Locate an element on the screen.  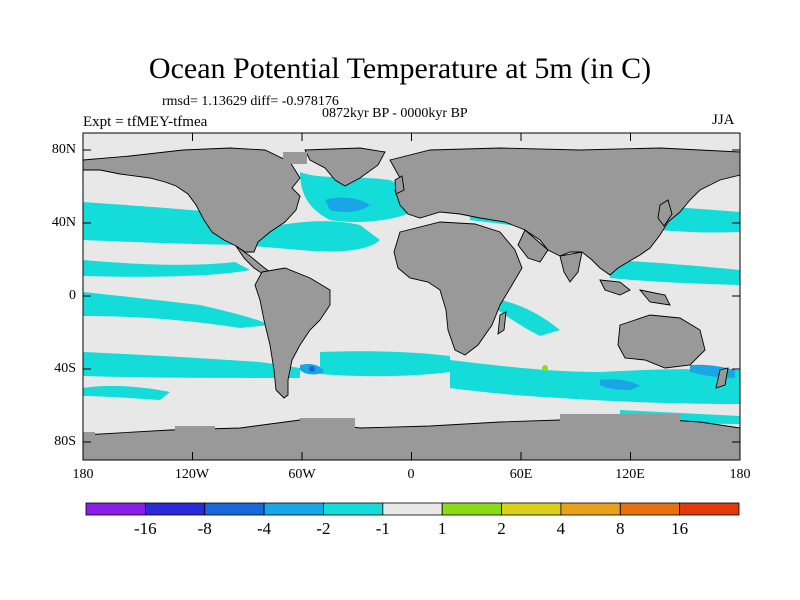
period-label: 0872kyr BP - 0000kyr BP is located at coordinates (395, 113).